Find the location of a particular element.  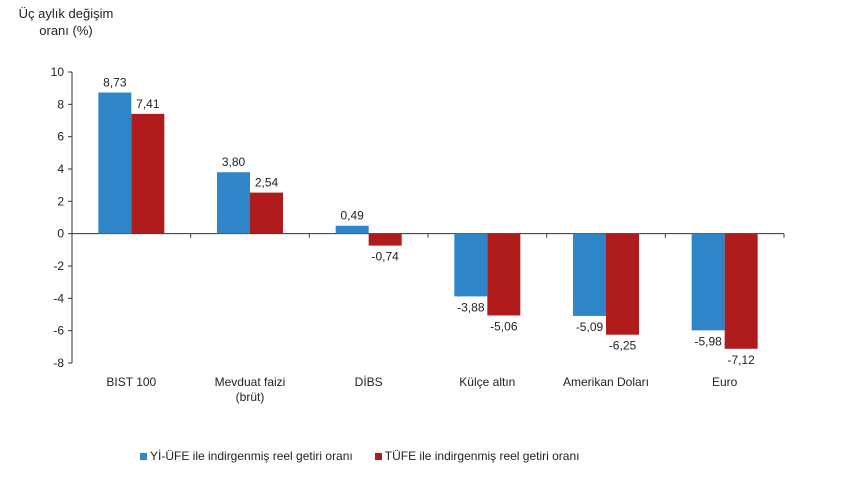

legend-swatch-yi-ufe is located at coordinates (143, 456).